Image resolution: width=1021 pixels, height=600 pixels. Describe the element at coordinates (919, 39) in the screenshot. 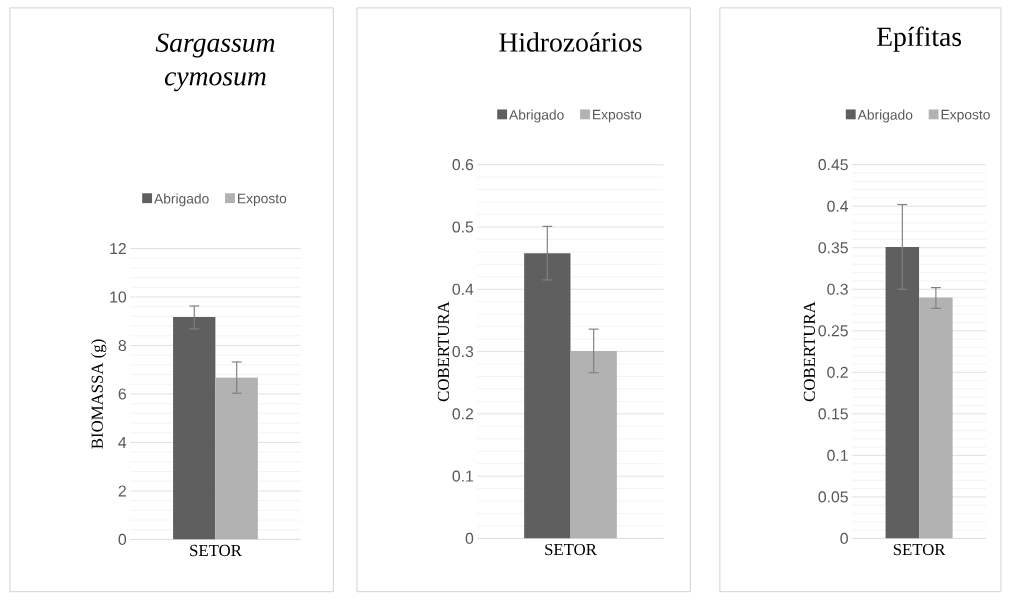

I see `chart-title: Epífitas` at that location.